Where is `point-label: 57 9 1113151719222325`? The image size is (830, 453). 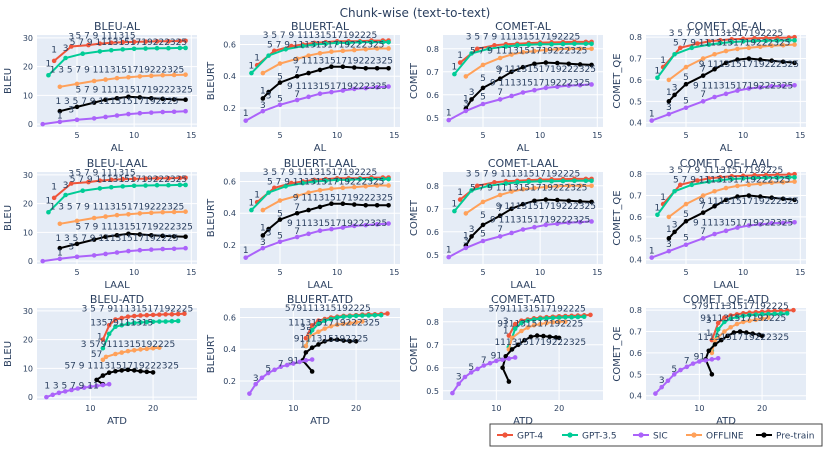 point-label: 57 9 1113151719222325 is located at coordinates (121, 366).